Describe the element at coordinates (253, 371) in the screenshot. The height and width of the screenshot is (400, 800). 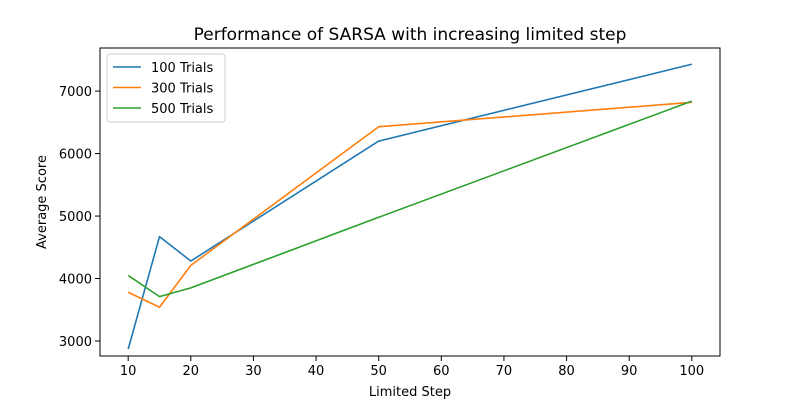
I see `x-tick-label: 30` at that location.